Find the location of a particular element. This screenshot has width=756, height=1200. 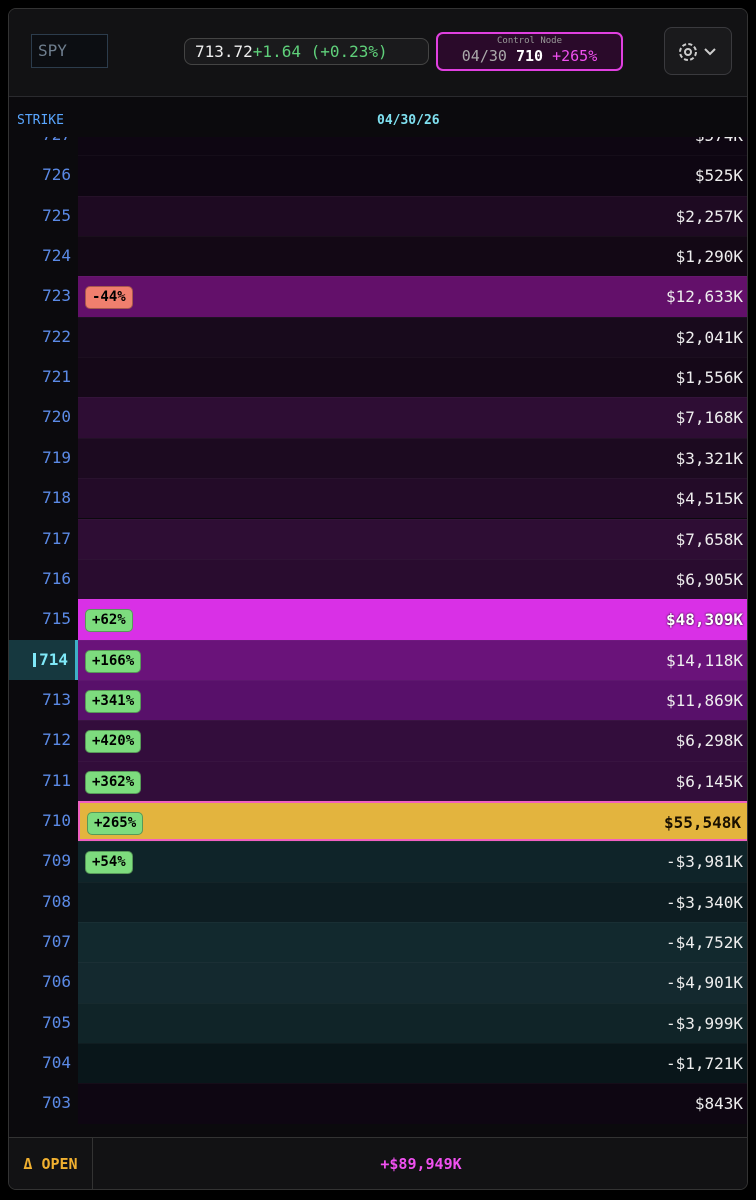

value-label: -$4,752K is located at coordinates (704, 942).